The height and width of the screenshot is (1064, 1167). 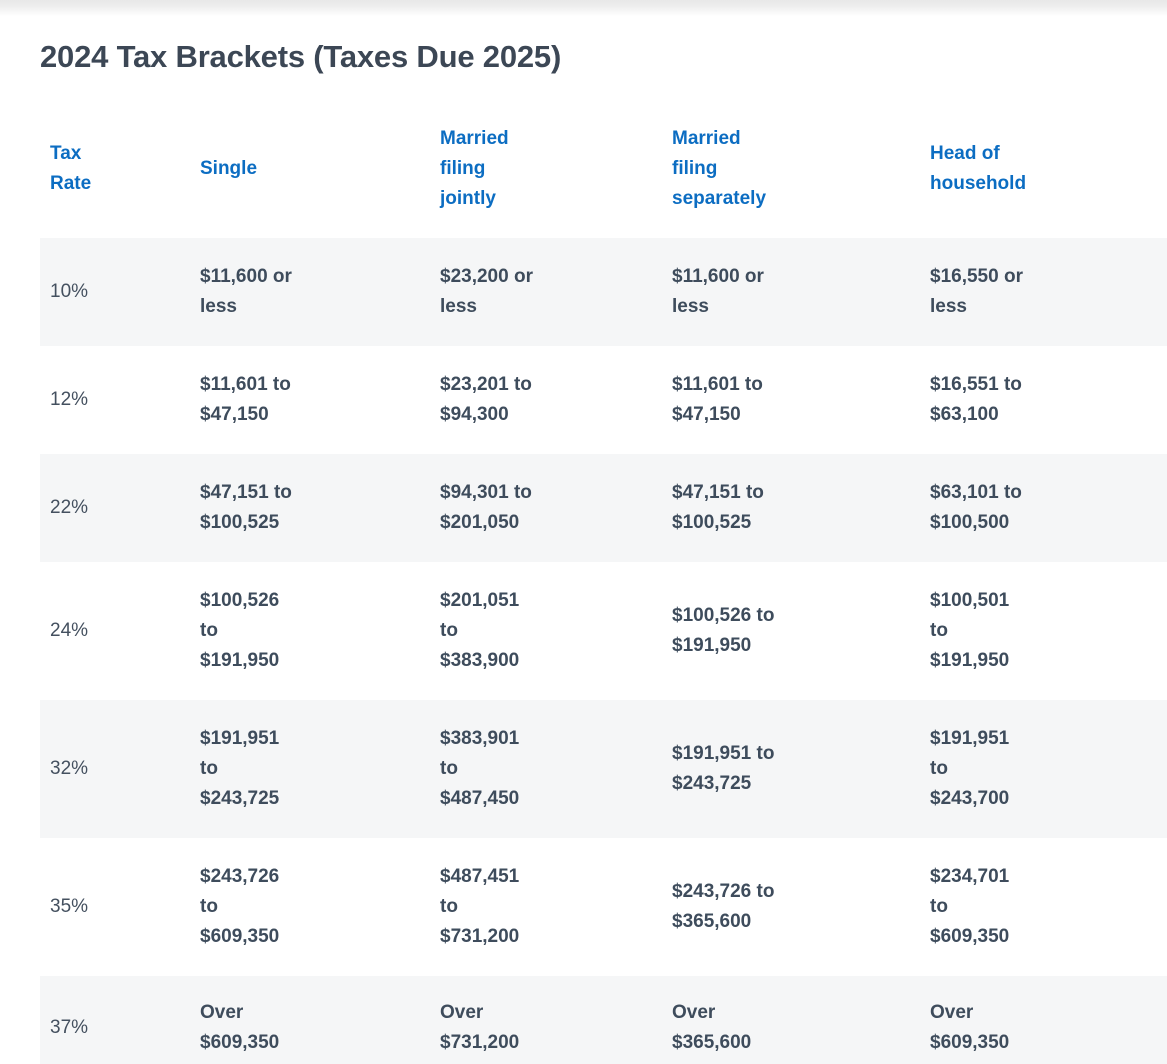 What do you see at coordinates (486, 291) in the screenshot?
I see `married-filing-jointly-cell: $23,200 or less` at bounding box center [486, 291].